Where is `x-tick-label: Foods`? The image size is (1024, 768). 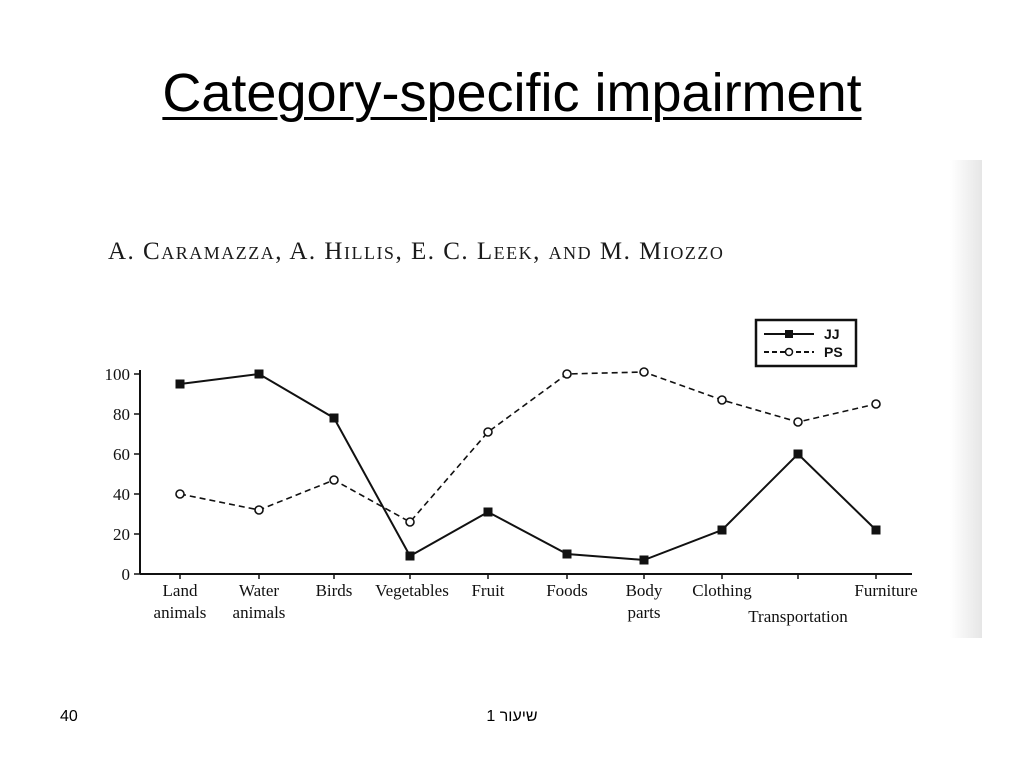
x-tick-label: Foods is located at coordinates (567, 590).